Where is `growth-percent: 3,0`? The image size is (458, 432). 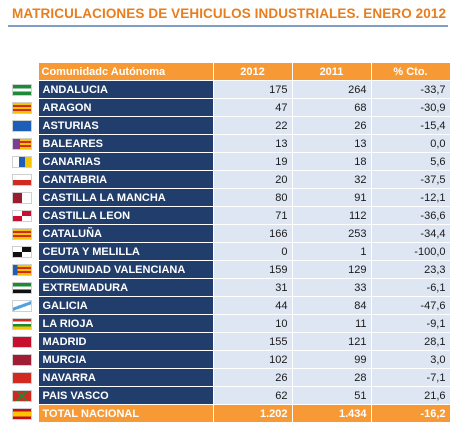
growth-percent: 3,0 is located at coordinates (410, 359).